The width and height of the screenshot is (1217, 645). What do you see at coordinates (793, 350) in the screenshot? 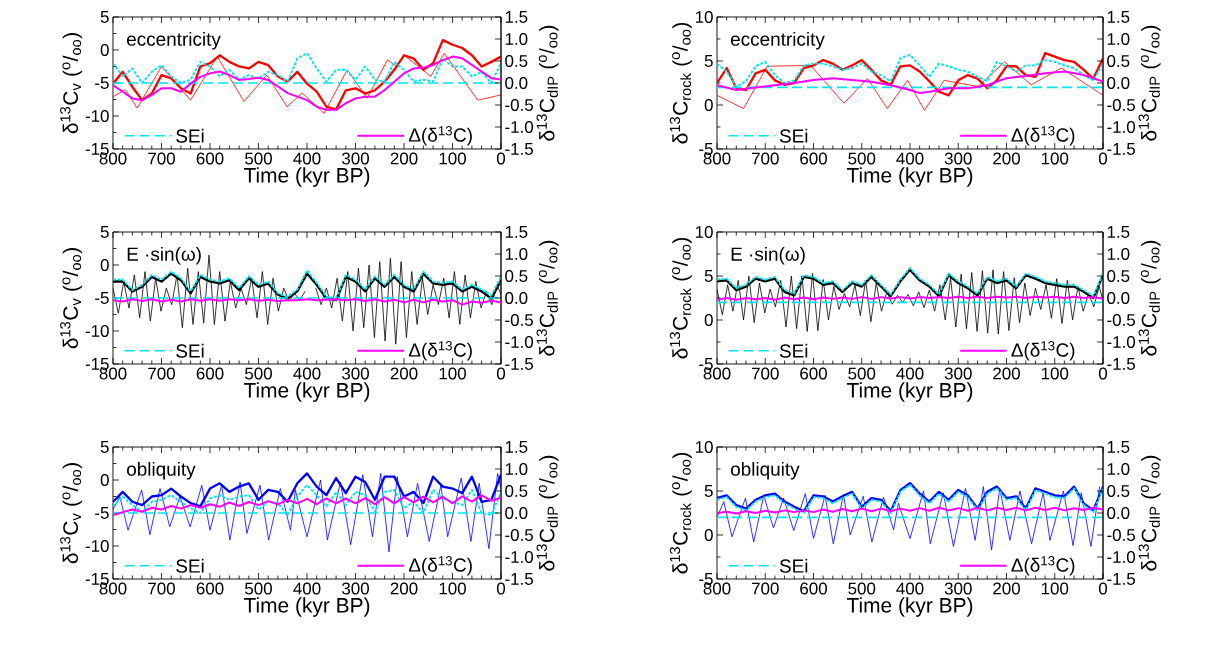
I see `text: SEi` at bounding box center [793, 350].